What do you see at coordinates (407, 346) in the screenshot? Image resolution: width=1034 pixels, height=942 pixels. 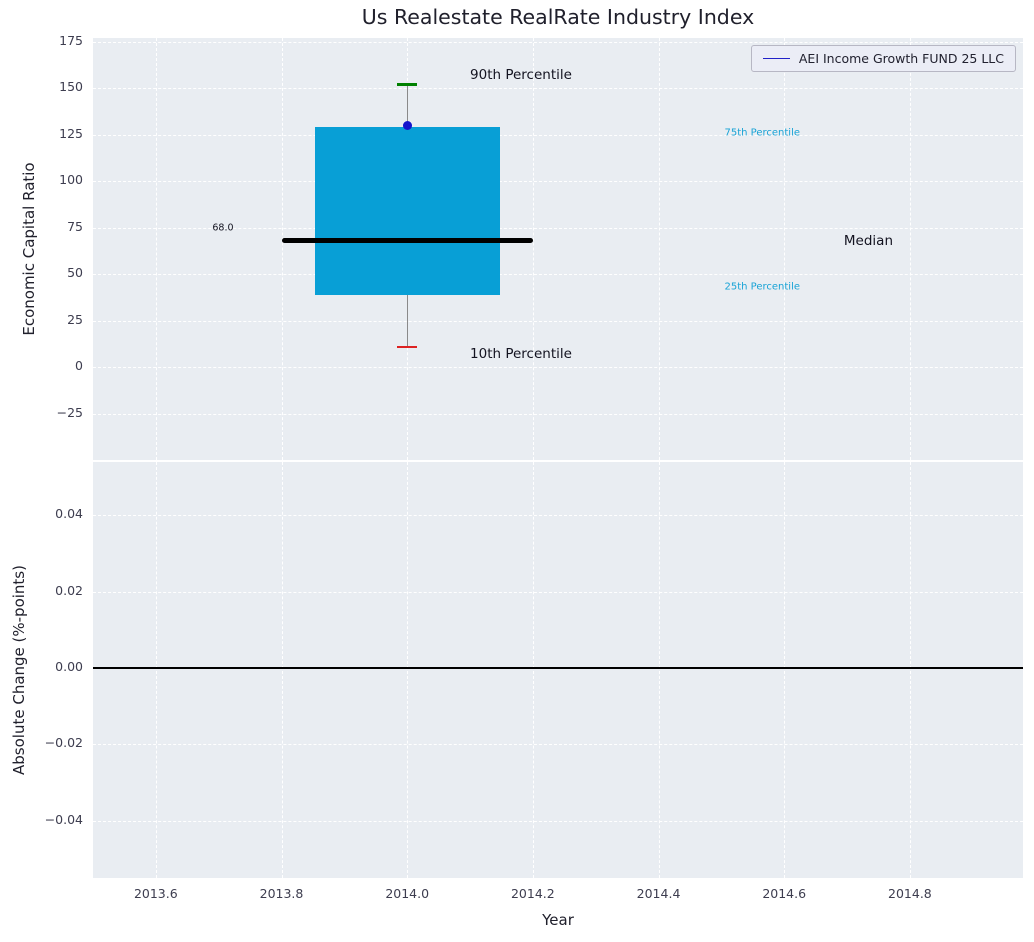 I see `cap-10th` at bounding box center [407, 346].